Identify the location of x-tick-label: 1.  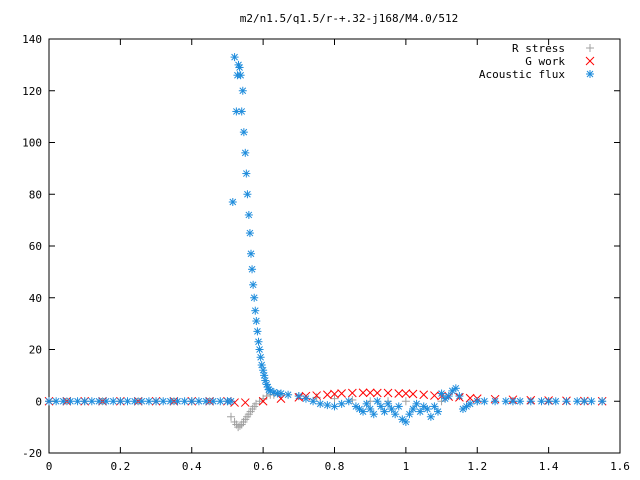
(406, 466).